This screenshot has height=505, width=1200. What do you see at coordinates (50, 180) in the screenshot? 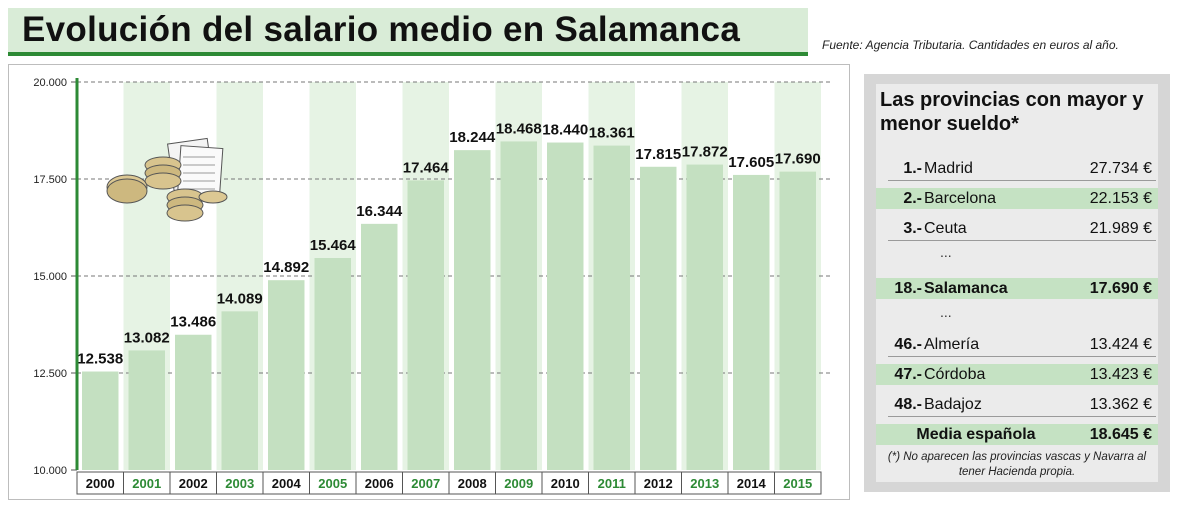
I see `y-tick-label: 17.500` at bounding box center [50, 180].